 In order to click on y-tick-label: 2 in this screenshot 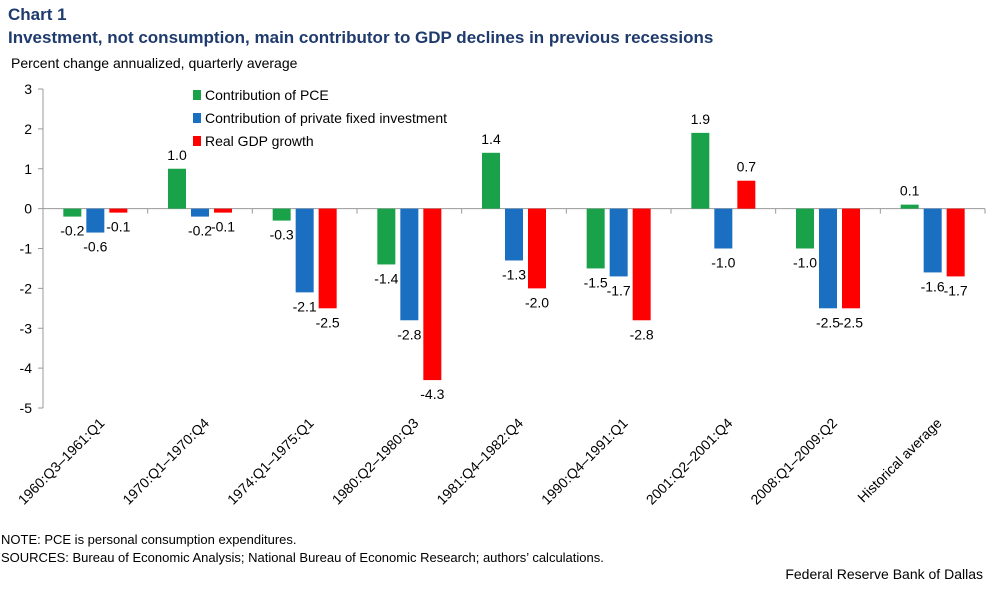, I will do `click(28, 129)`.